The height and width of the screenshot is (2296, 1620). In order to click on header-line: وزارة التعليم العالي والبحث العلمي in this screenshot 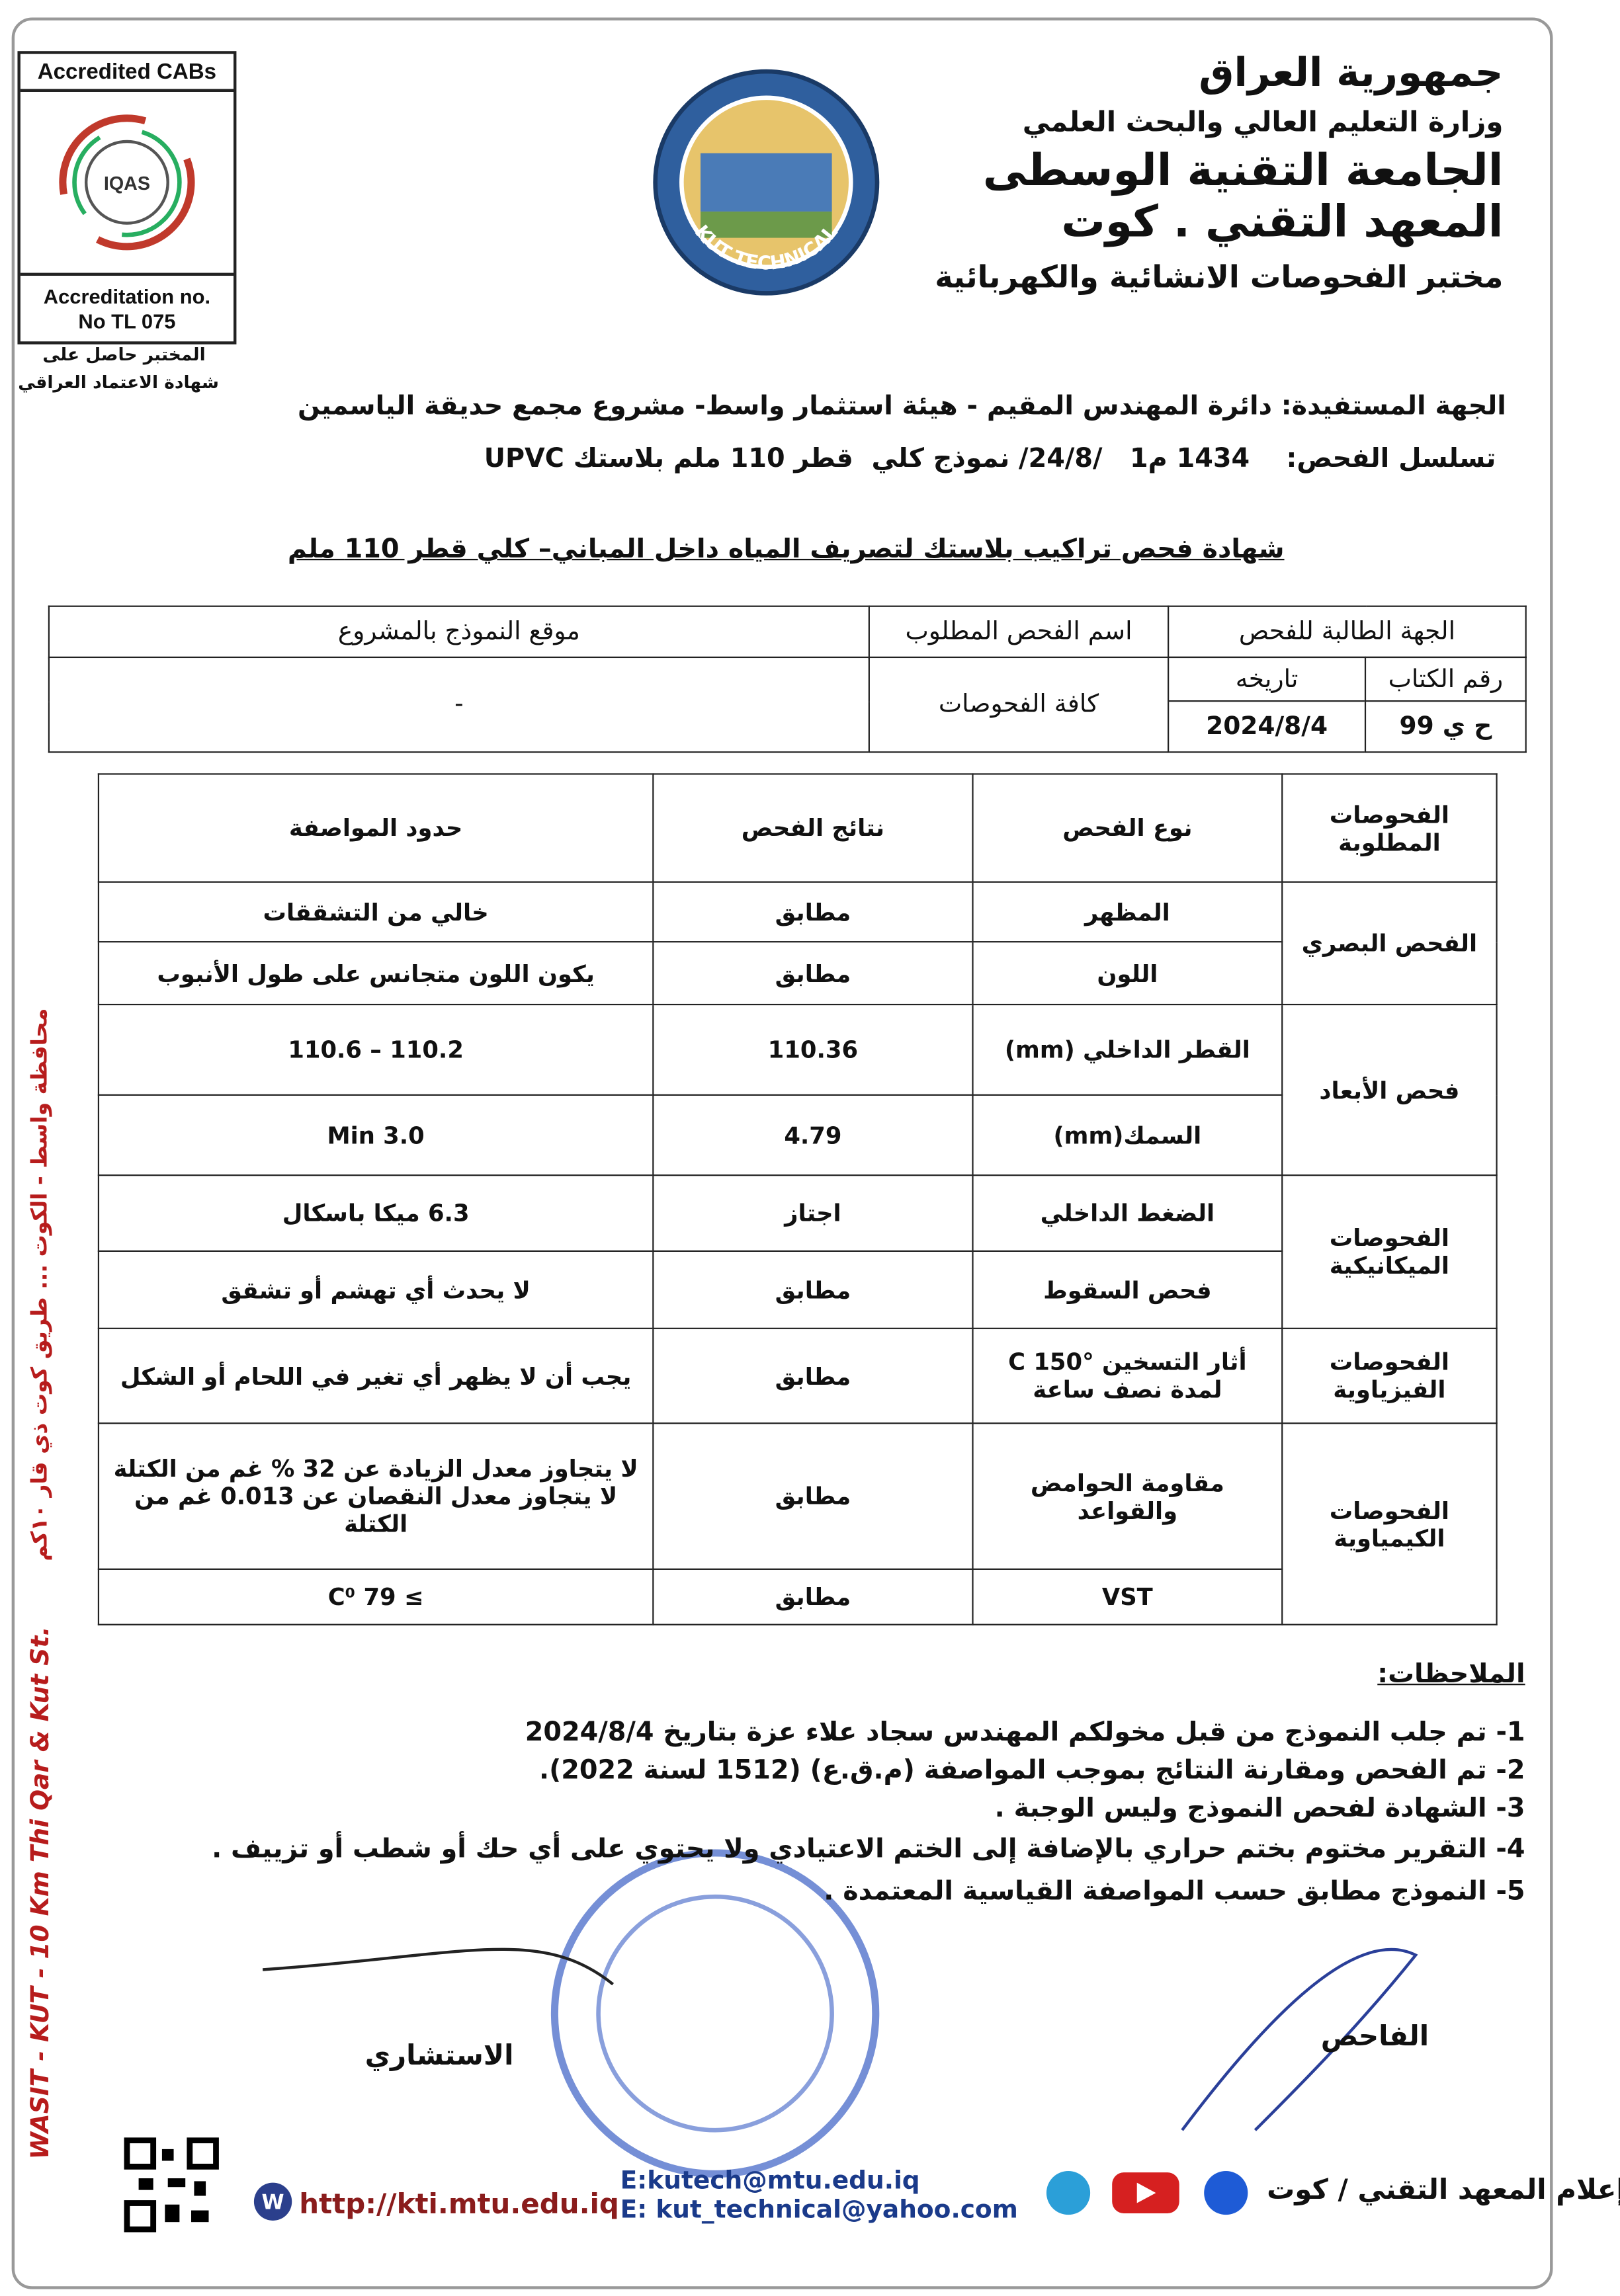, I will do `click(1263, 122)`.